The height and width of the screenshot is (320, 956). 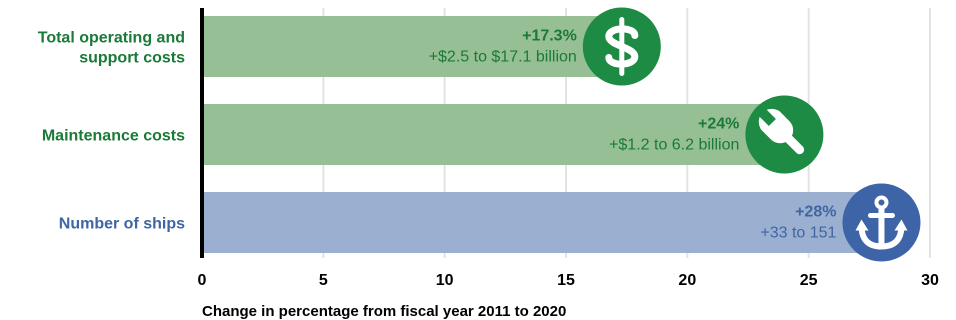 I want to click on percent-label: +24%, so click(x=718, y=124).